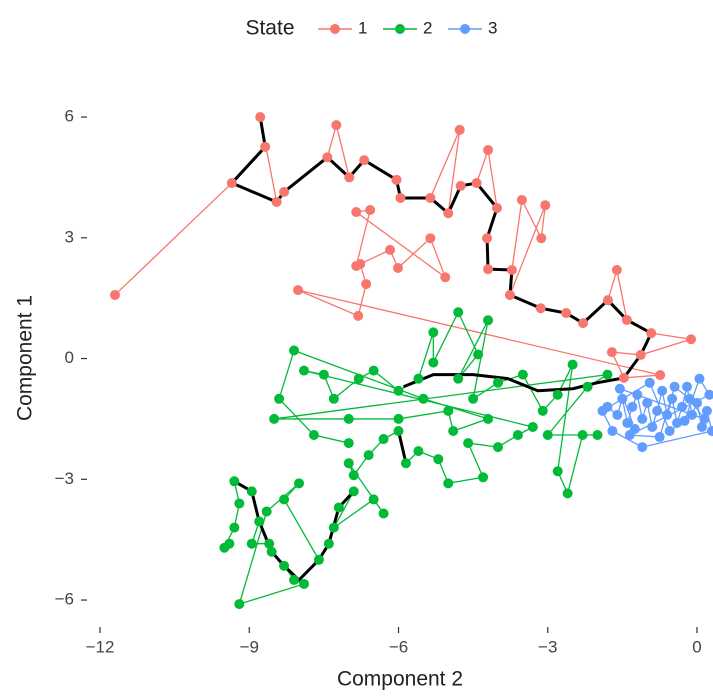  I want to click on y-axis-title: Component 1, so click(25, 358).